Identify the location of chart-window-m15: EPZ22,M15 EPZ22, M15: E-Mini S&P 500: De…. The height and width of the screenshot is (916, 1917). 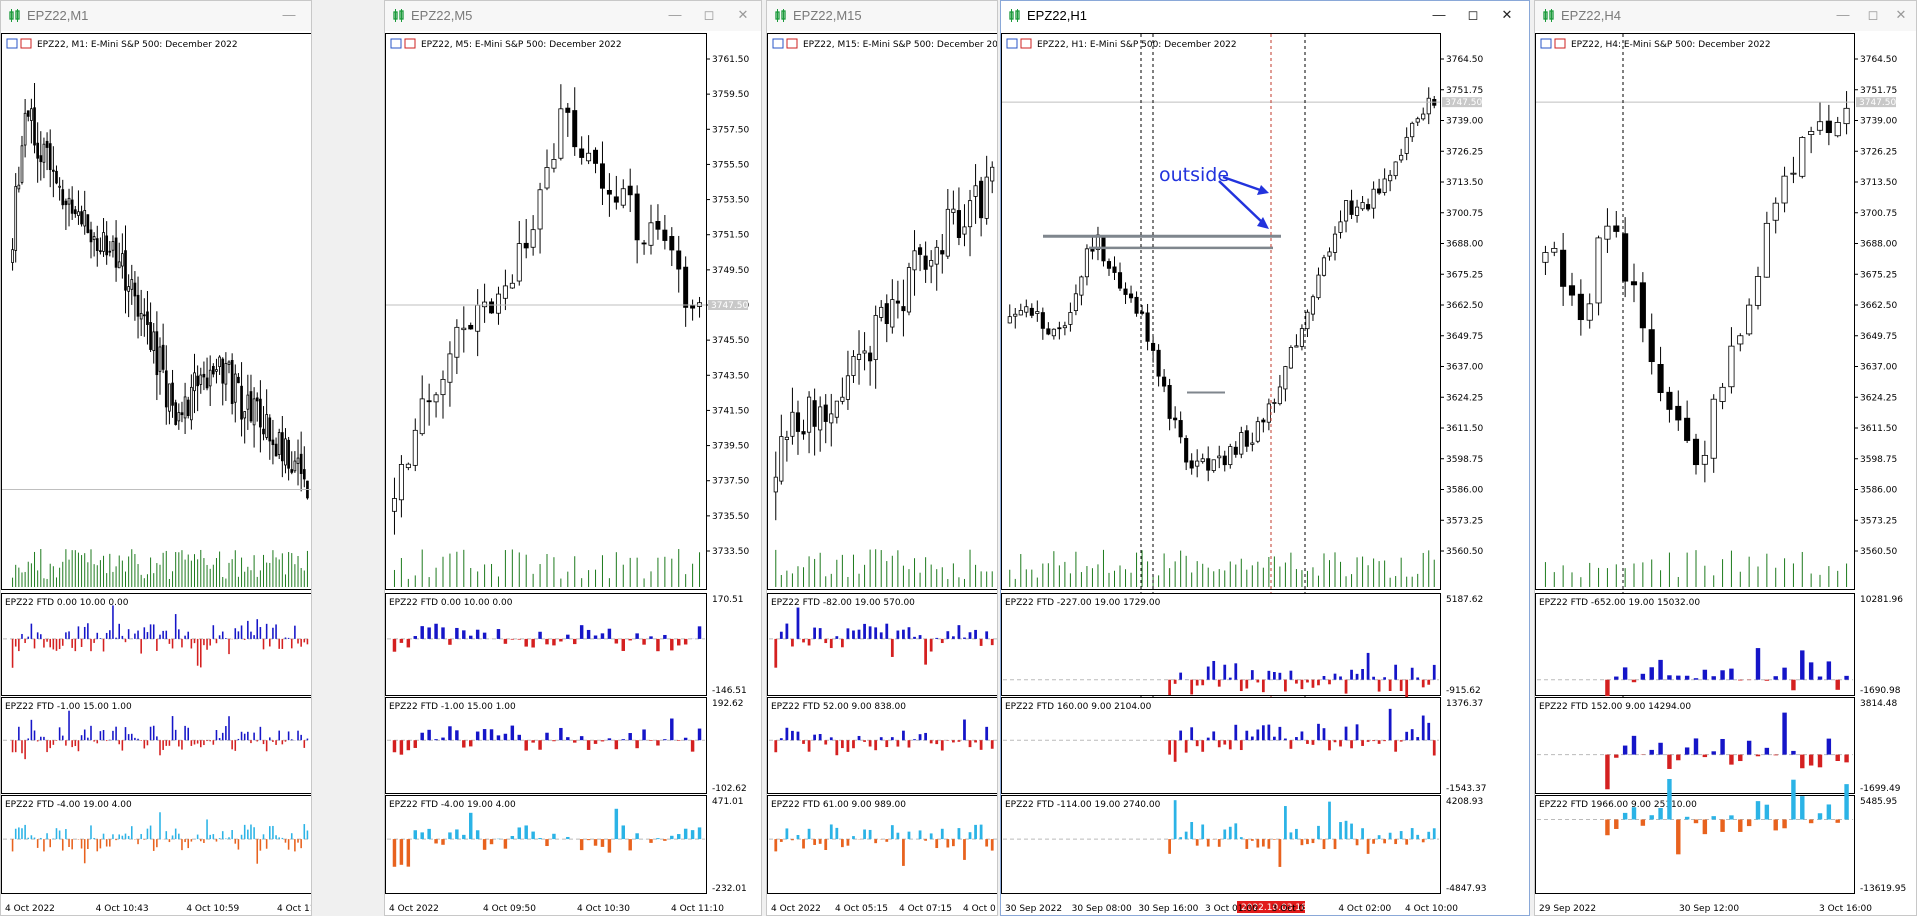
(882, 458).